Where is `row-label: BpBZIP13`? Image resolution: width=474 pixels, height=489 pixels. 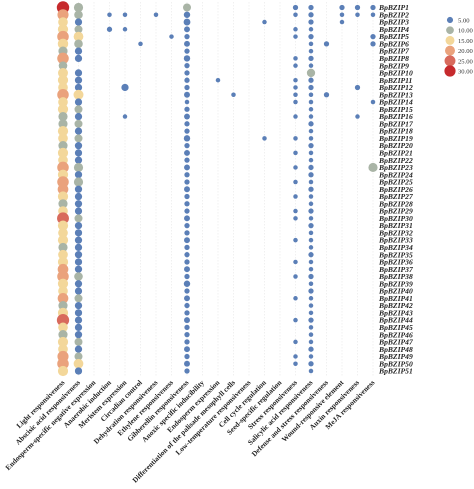 row-label: BpBZIP13 is located at coordinates (395, 94).